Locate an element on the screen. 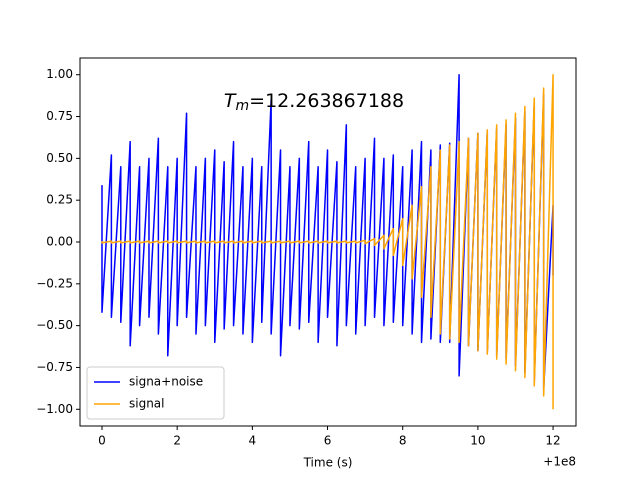 The height and width of the screenshot is (480, 640). legend-label: signal is located at coordinates (147, 404).